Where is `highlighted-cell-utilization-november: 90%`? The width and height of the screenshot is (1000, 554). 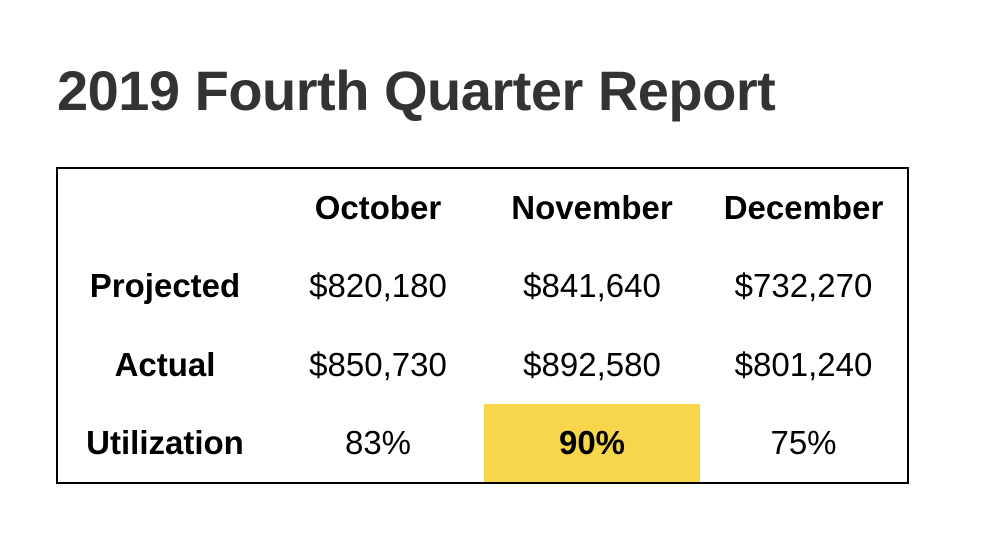
highlighted-cell-utilization-november: 90% is located at coordinates (592, 442).